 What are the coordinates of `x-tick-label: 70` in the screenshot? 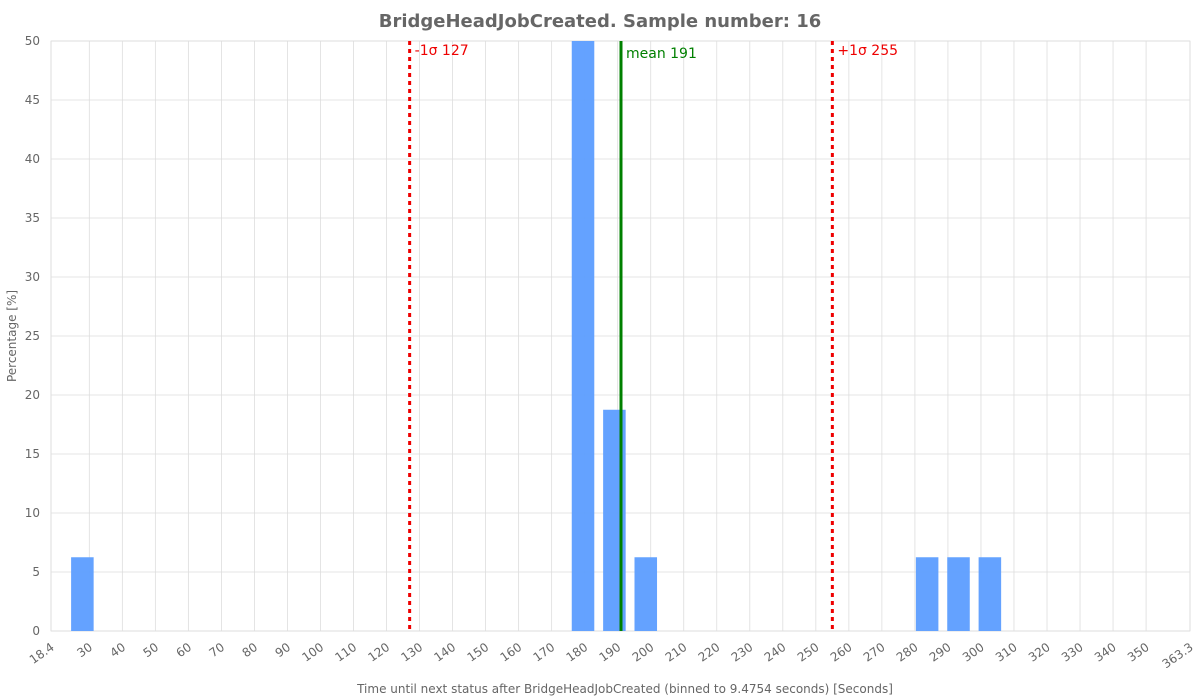 It's located at (217, 650).